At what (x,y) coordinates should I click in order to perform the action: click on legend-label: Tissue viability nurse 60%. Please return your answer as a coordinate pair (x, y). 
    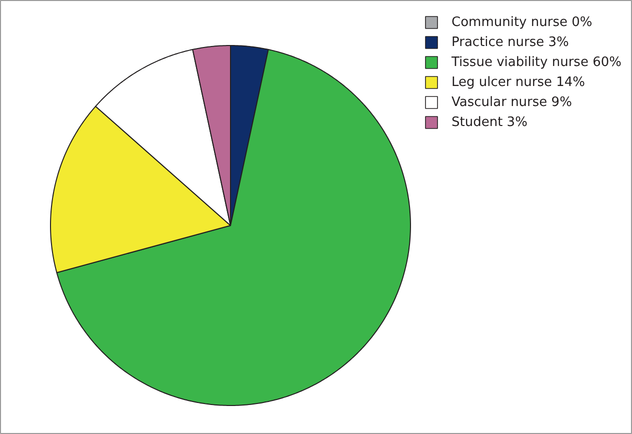
    Looking at the image, I should click on (536, 62).